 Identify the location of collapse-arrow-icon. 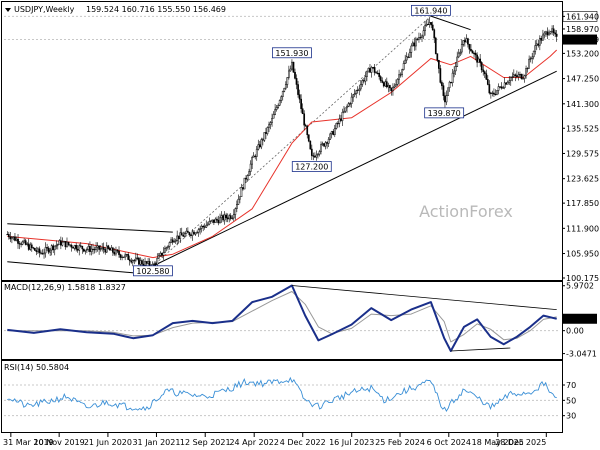
(8, 10).